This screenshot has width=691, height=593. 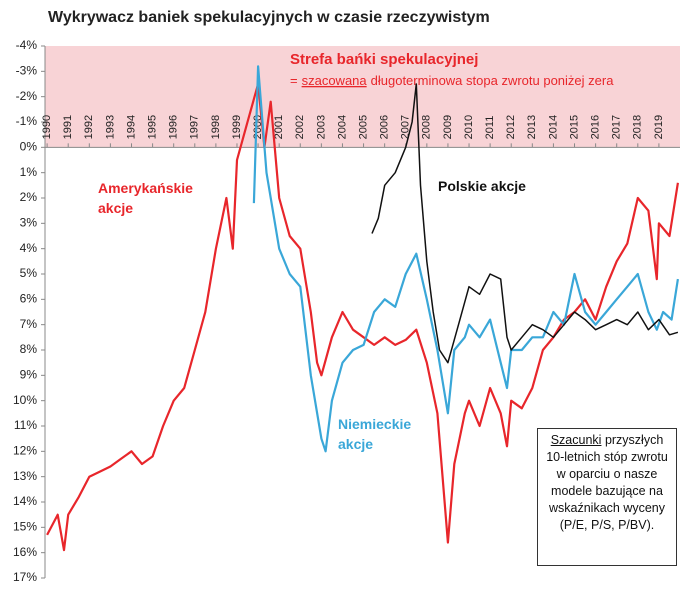 What do you see at coordinates (131, 127) in the screenshot?
I see `x-tick-label: 1994` at bounding box center [131, 127].